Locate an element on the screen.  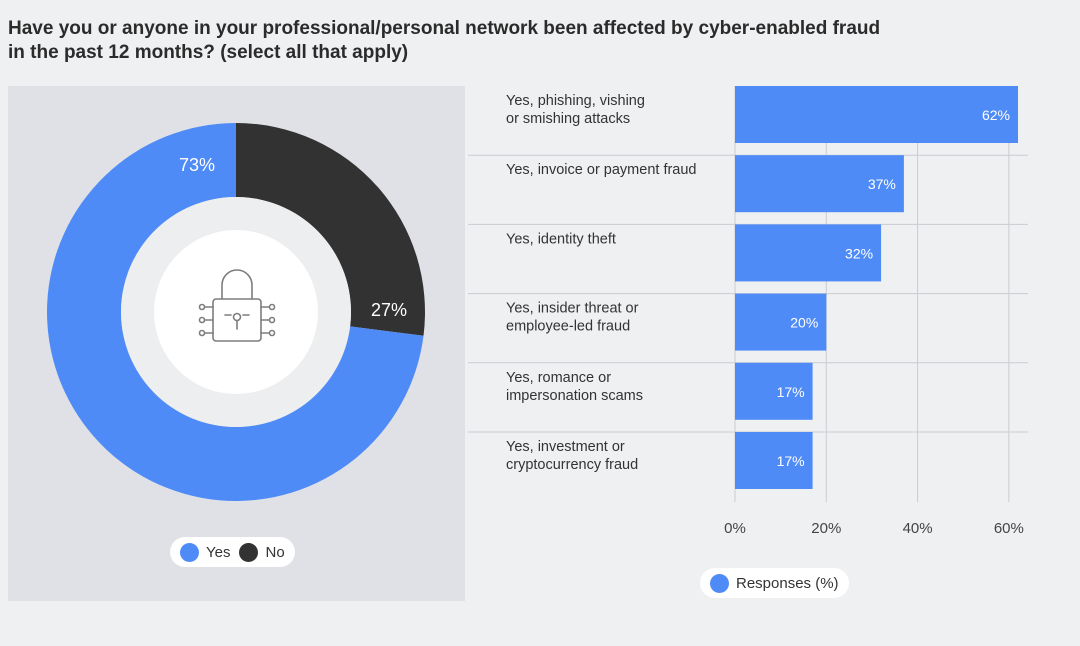
donut-label-yes: 73% is located at coordinates (197, 165).